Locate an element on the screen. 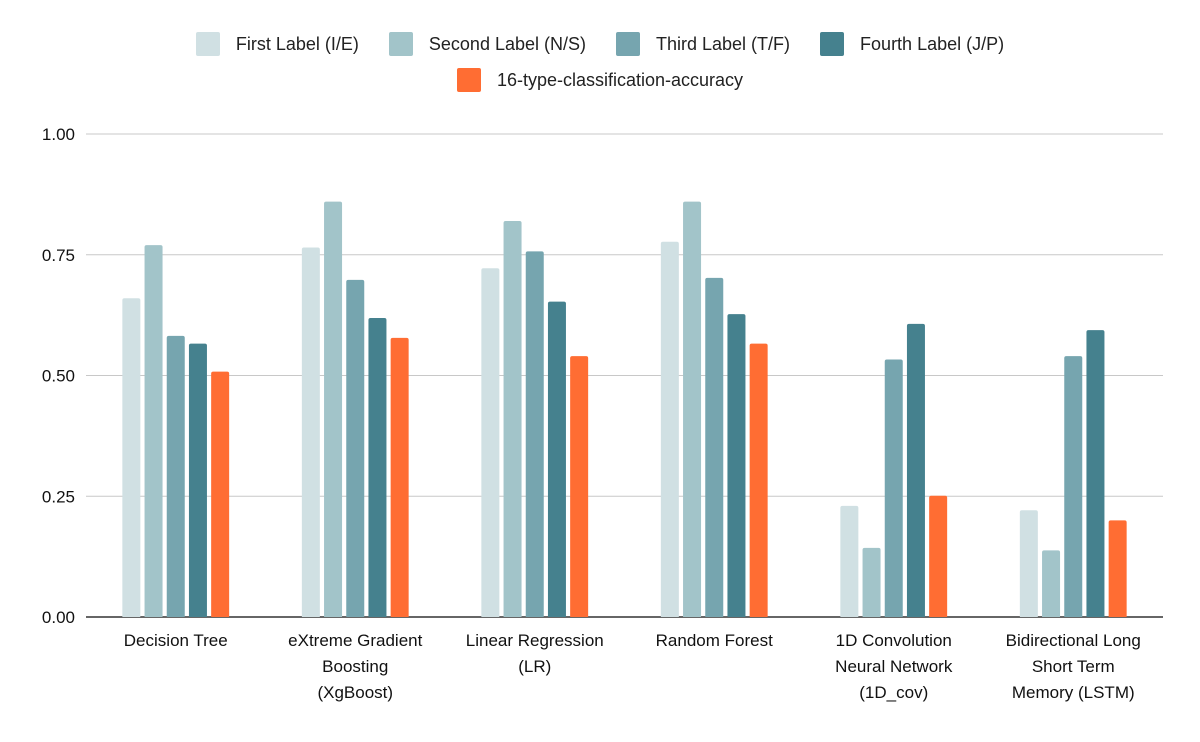 The height and width of the screenshot is (742, 1200). x-tick-label: (XgBoost) is located at coordinates (355, 692).